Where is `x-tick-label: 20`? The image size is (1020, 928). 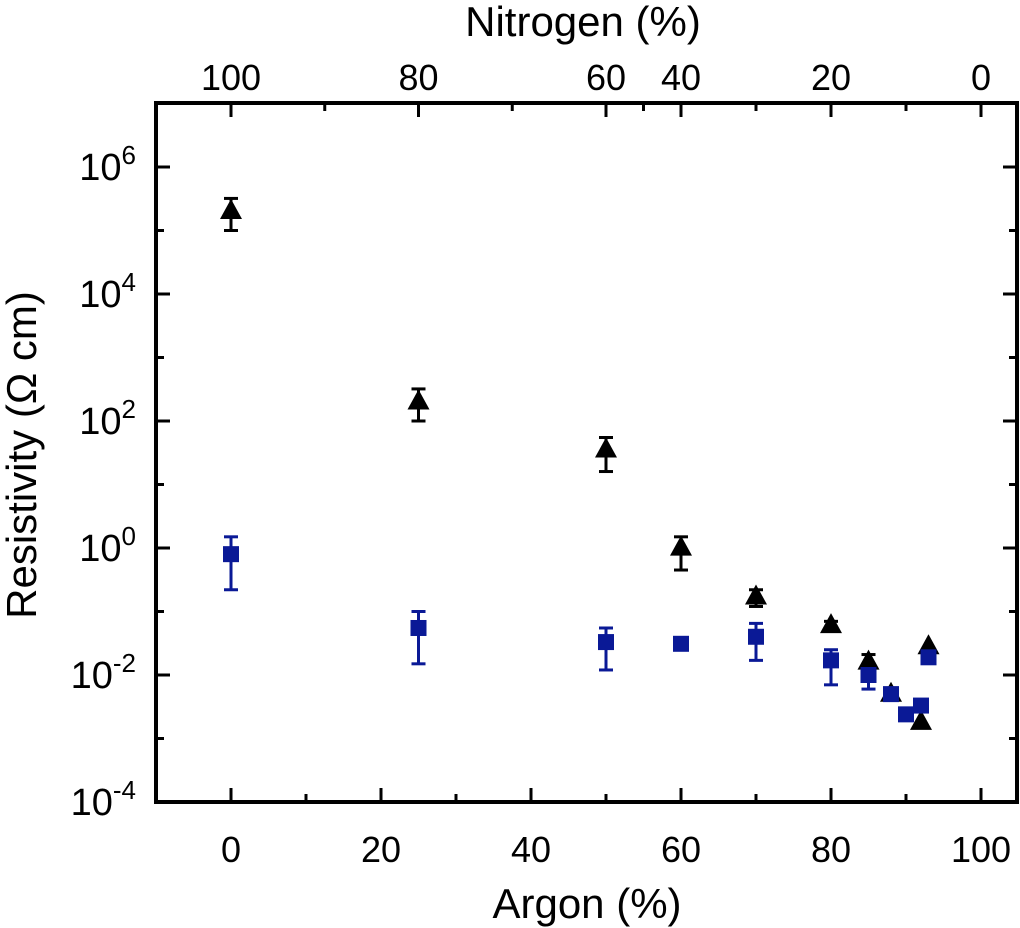 x-tick-label: 20 is located at coordinates (381, 849).